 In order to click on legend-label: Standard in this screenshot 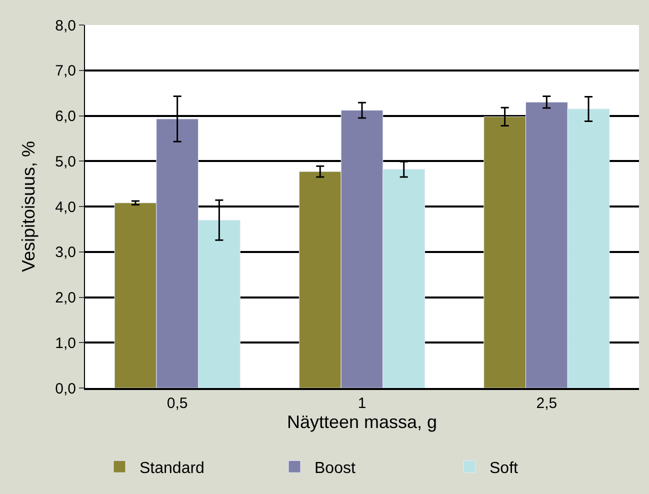, I will do `click(172, 468)`.